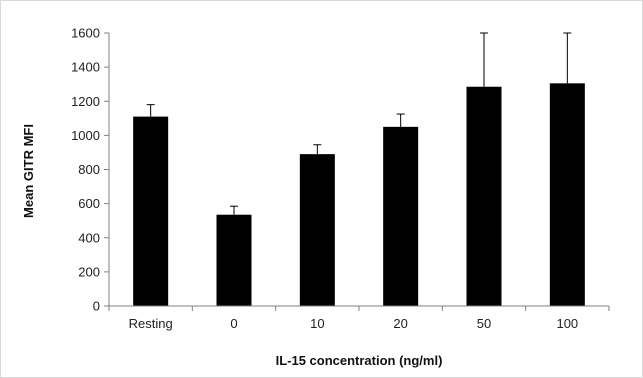 The height and width of the screenshot is (378, 643). Describe the element at coordinates (151, 323) in the screenshot. I see `x-tick-label: Resting` at that location.